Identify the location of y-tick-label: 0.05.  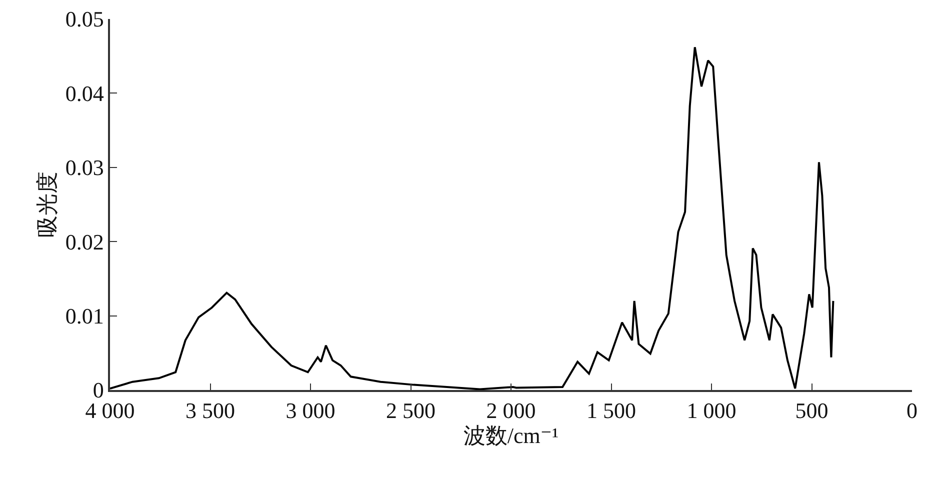
(84, 19).